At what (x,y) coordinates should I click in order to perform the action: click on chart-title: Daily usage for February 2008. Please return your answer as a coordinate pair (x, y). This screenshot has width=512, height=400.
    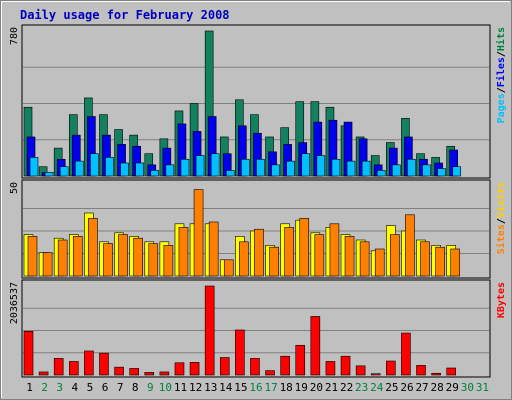
    Looking at the image, I should click on (125, 15).